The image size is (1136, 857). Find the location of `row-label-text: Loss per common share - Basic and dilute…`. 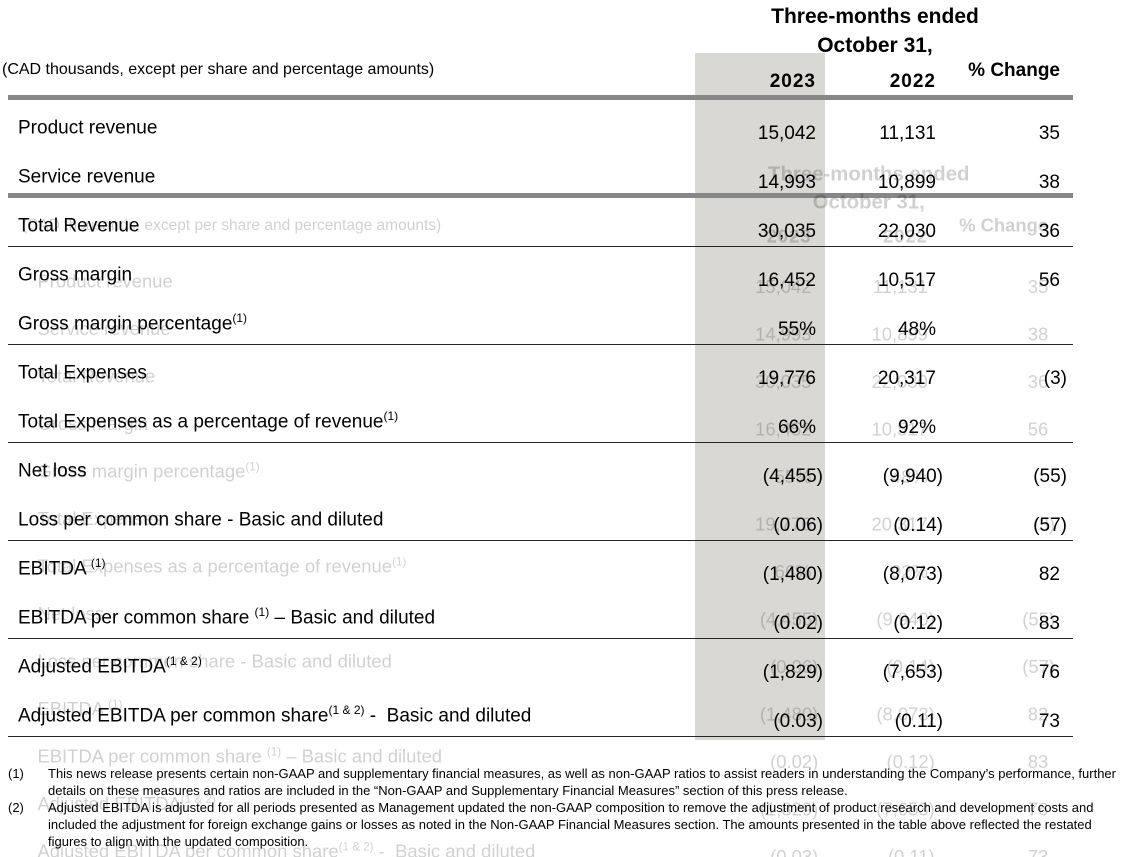

row-label-text: Loss per common share - Basic and dilute… is located at coordinates (201, 520).